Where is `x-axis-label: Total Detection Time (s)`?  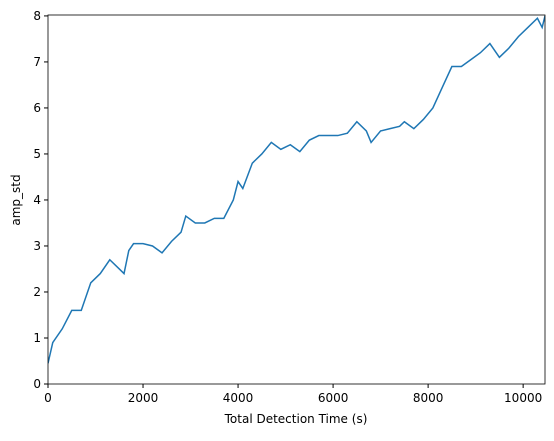 x-axis-label: Total Detection Time (s) is located at coordinates (296, 419).